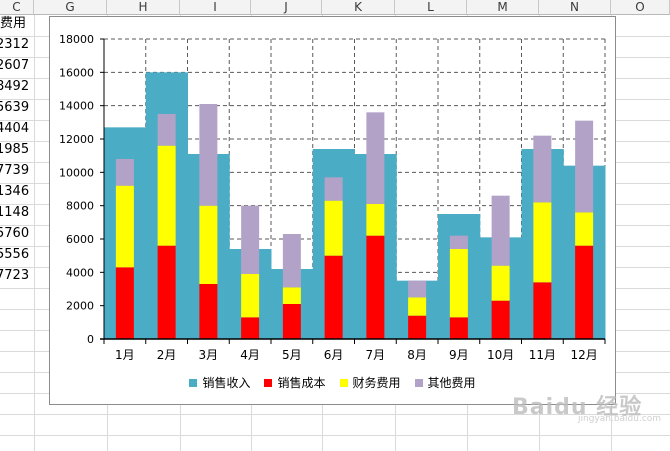 This screenshot has width=670, height=451. What do you see at coordinates (80, 272) in the screenshot?
I see `y-tick-label: 4000` at bounding box center [80, 272].